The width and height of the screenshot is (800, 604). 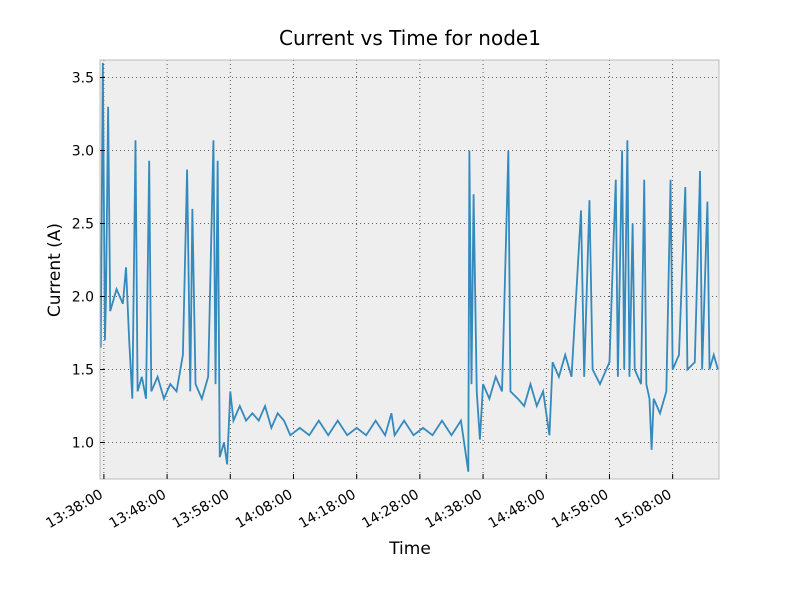 I want to click on y-tick-label: 3.5, so click(x=83, y=79).